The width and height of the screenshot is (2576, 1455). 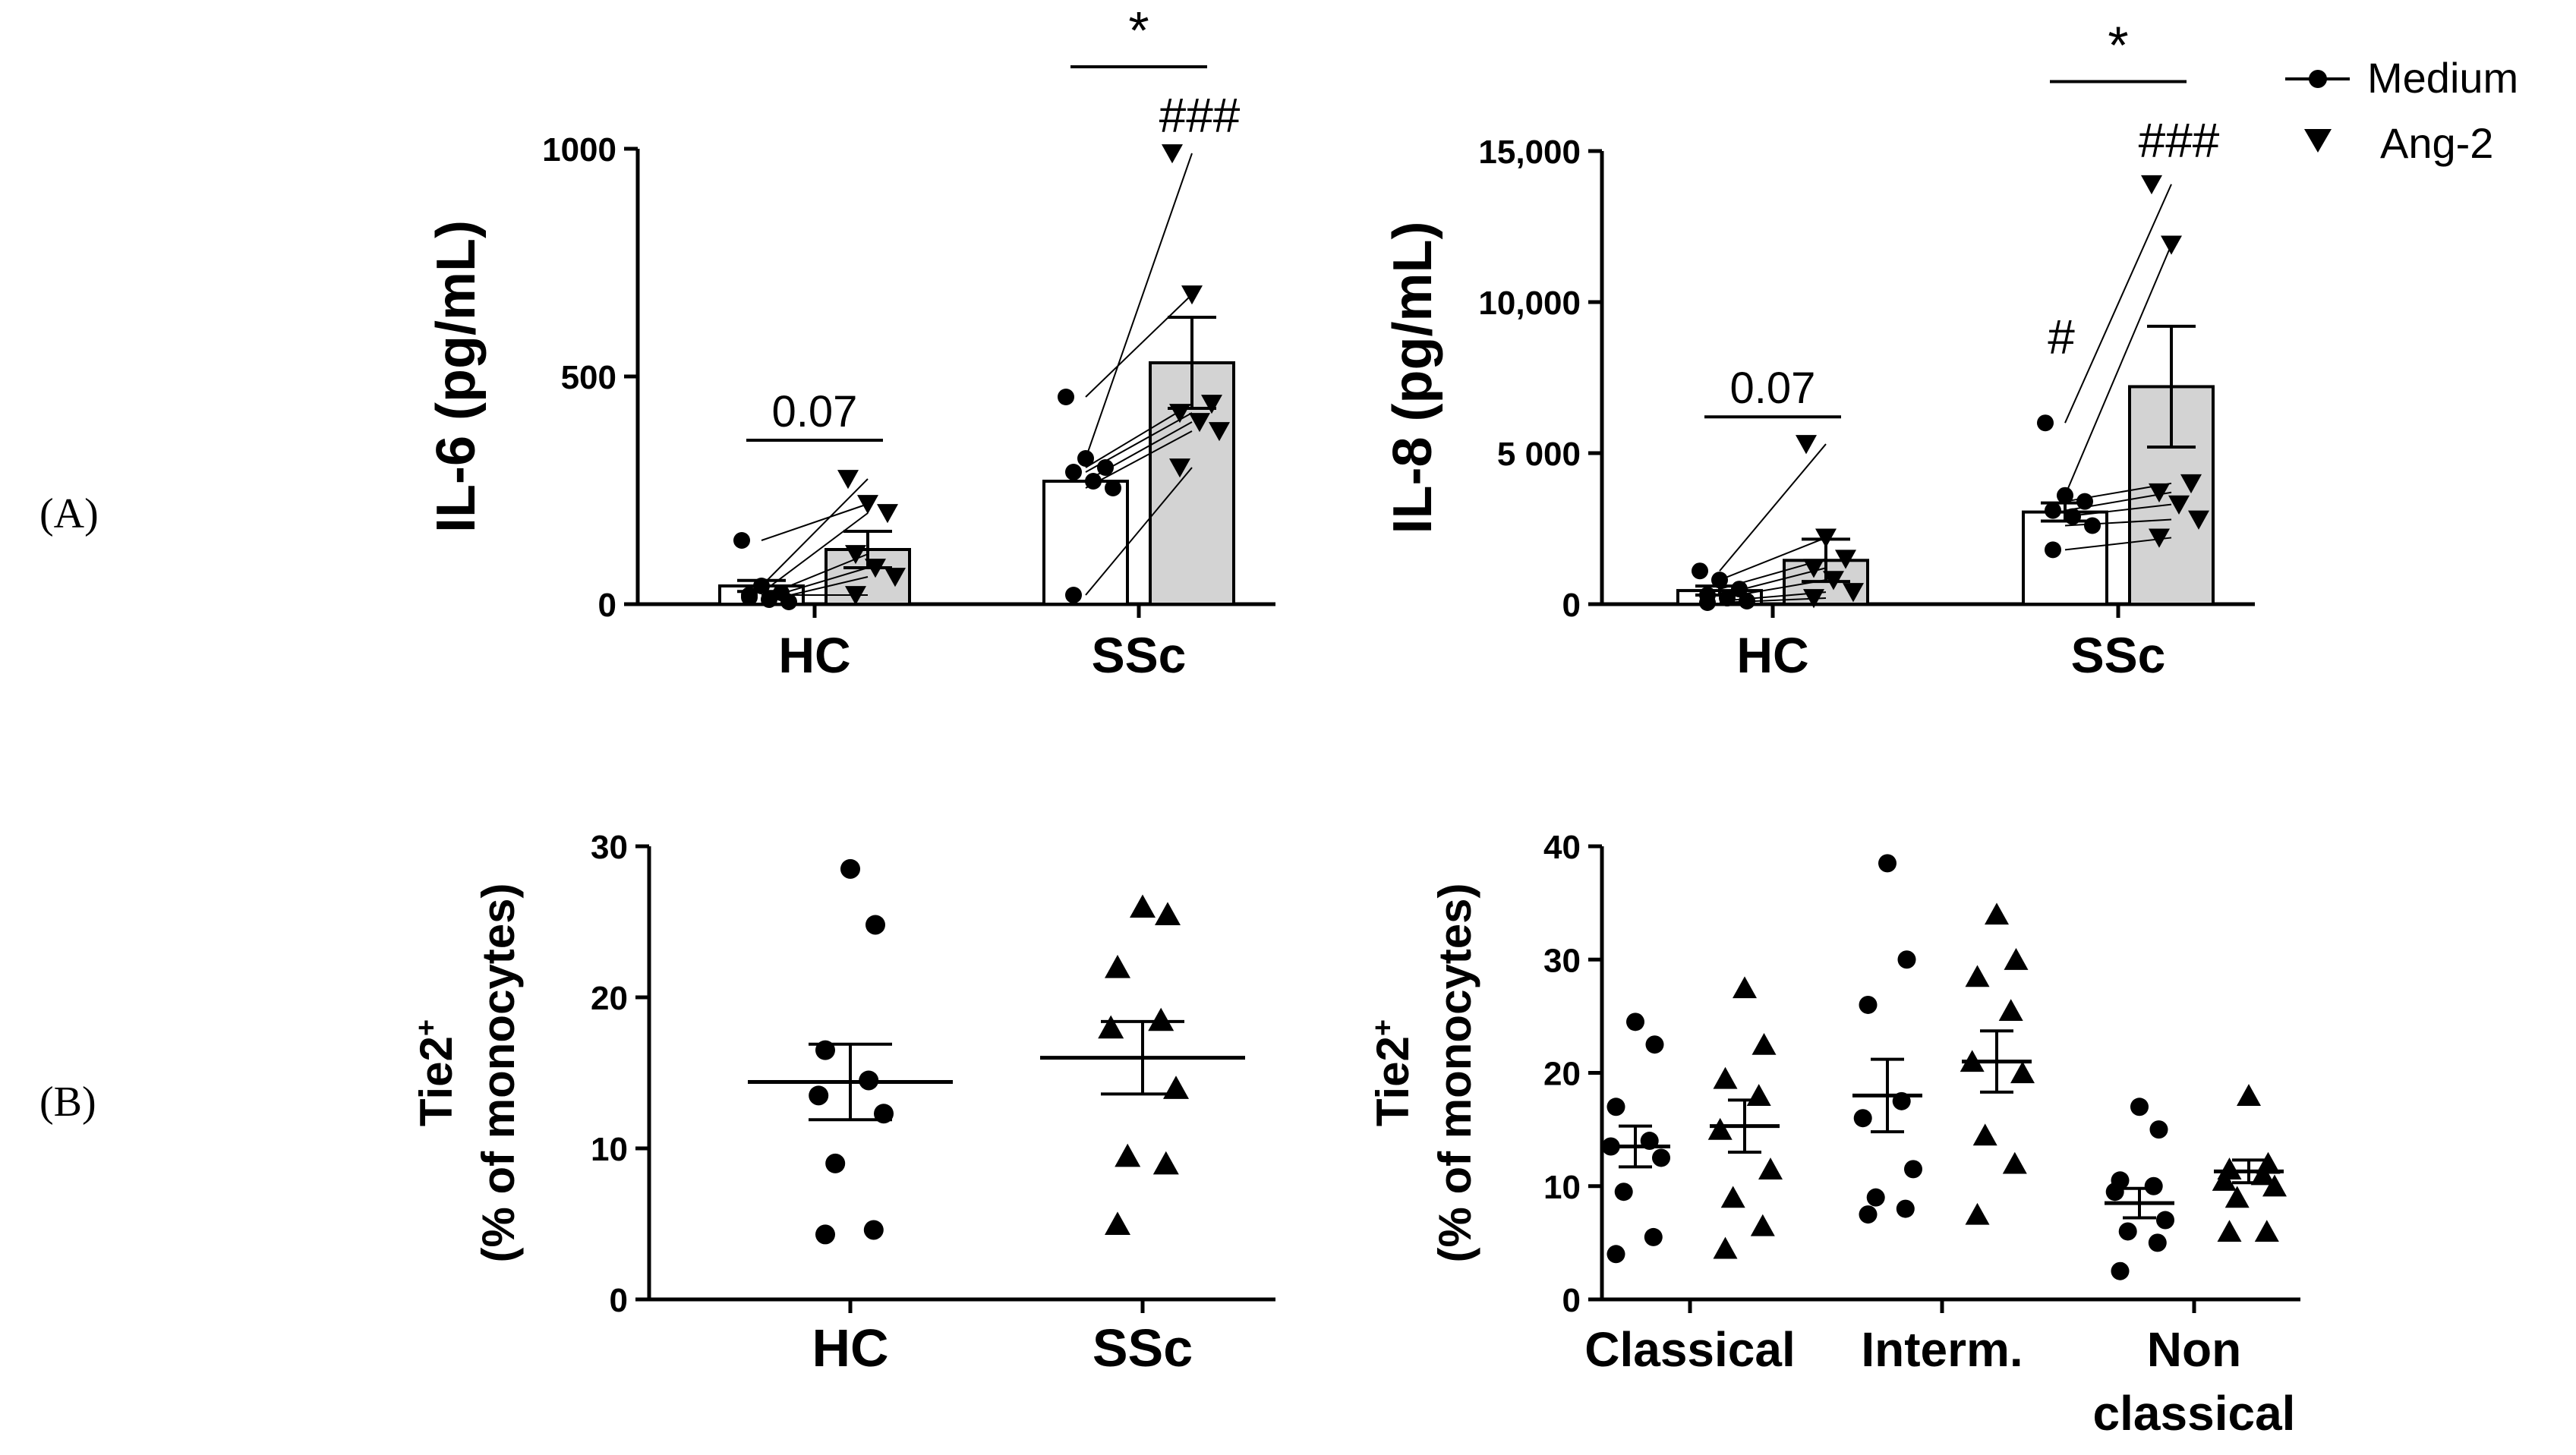 What do you see at coordinates (2318, 141) in the screenshot?
I see `legend-ang2-marker` at bounding box center [2318, 141].